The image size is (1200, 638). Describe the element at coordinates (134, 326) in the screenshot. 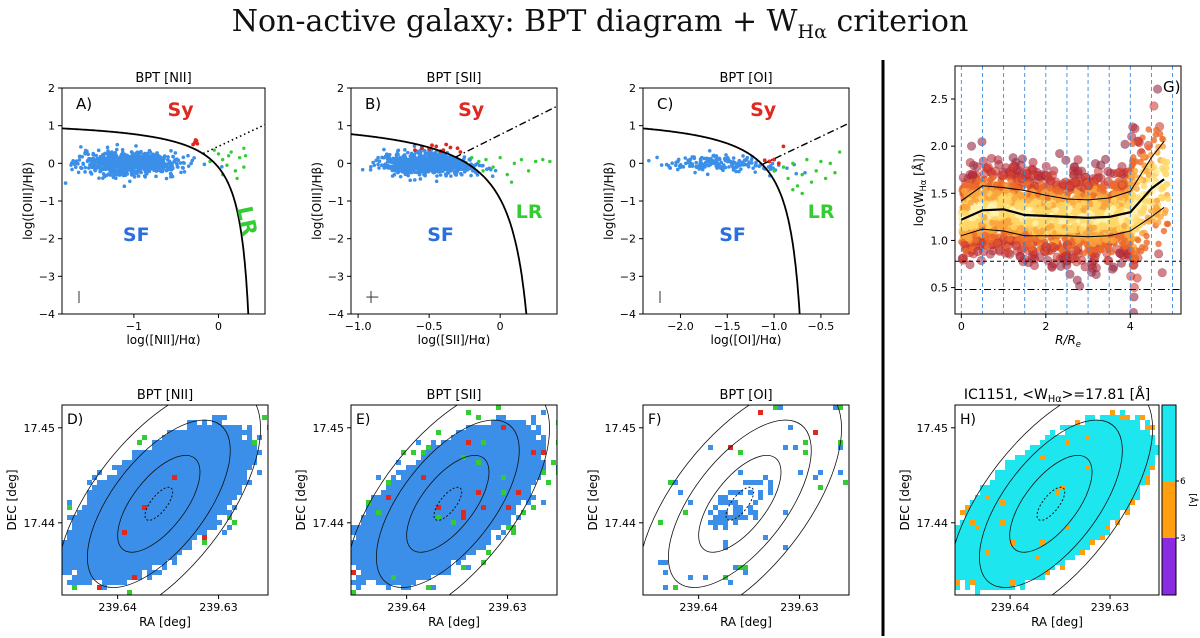

I see `x-tick-label: −1` at that location.